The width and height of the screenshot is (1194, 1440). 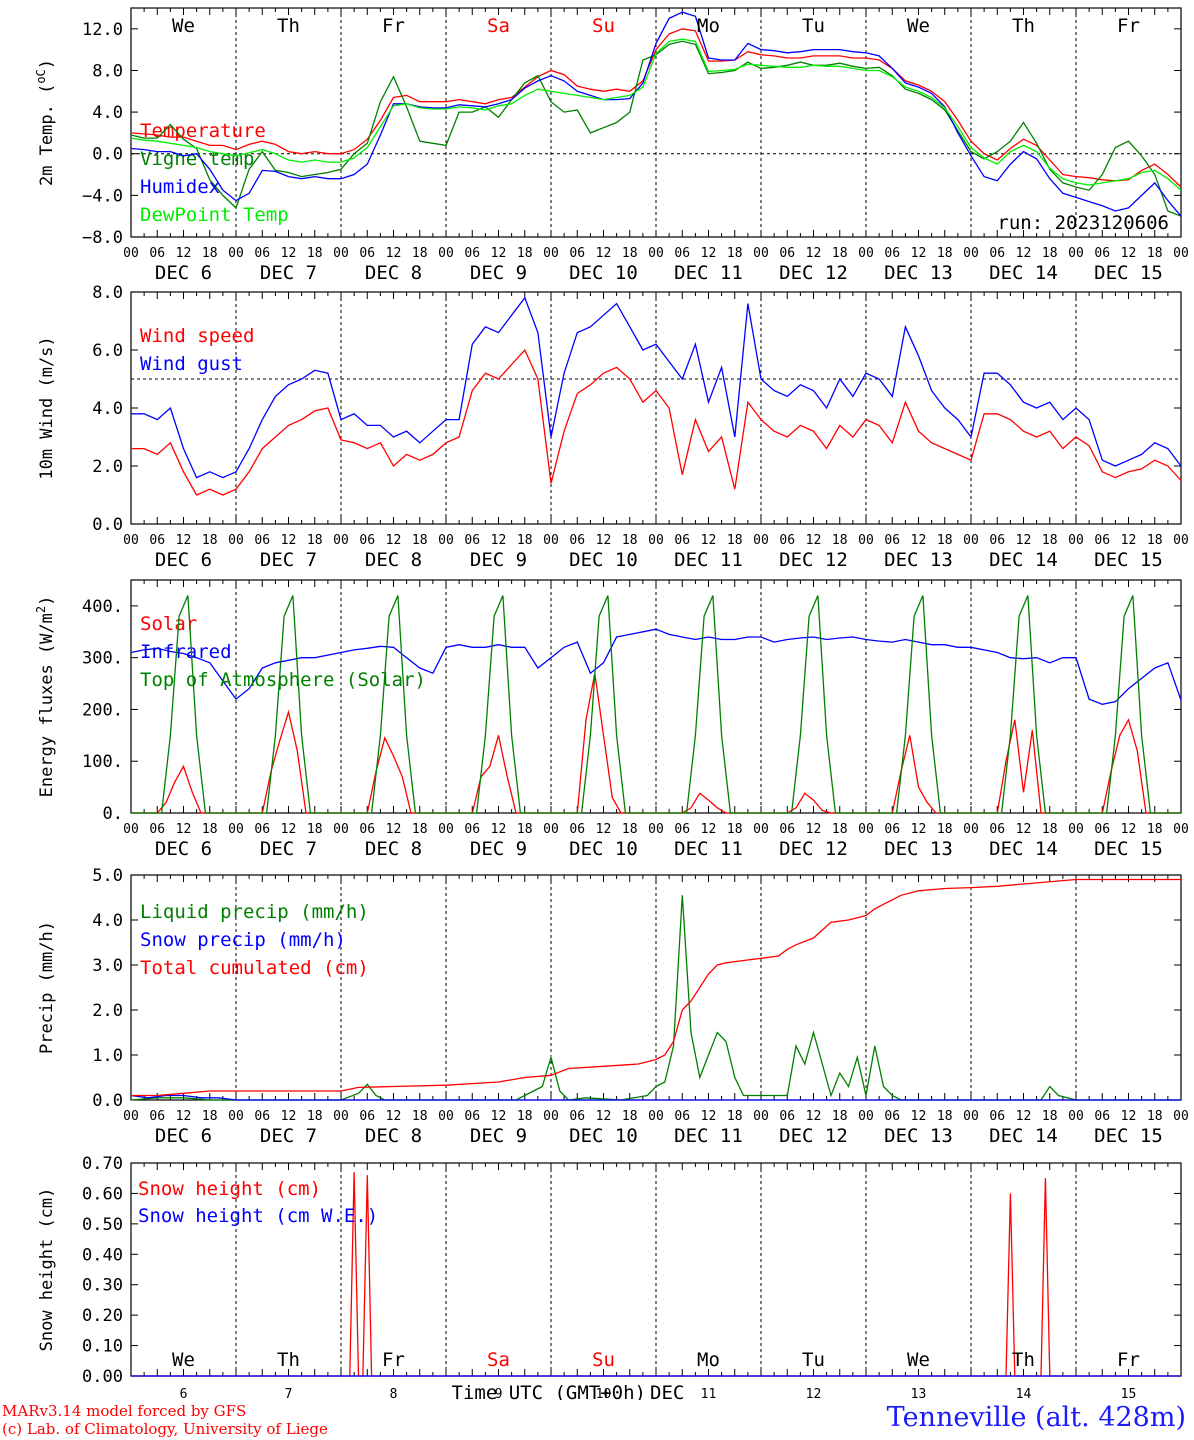 I want to click on y-tick-label: 0.30, so click(x=102, y=1286).